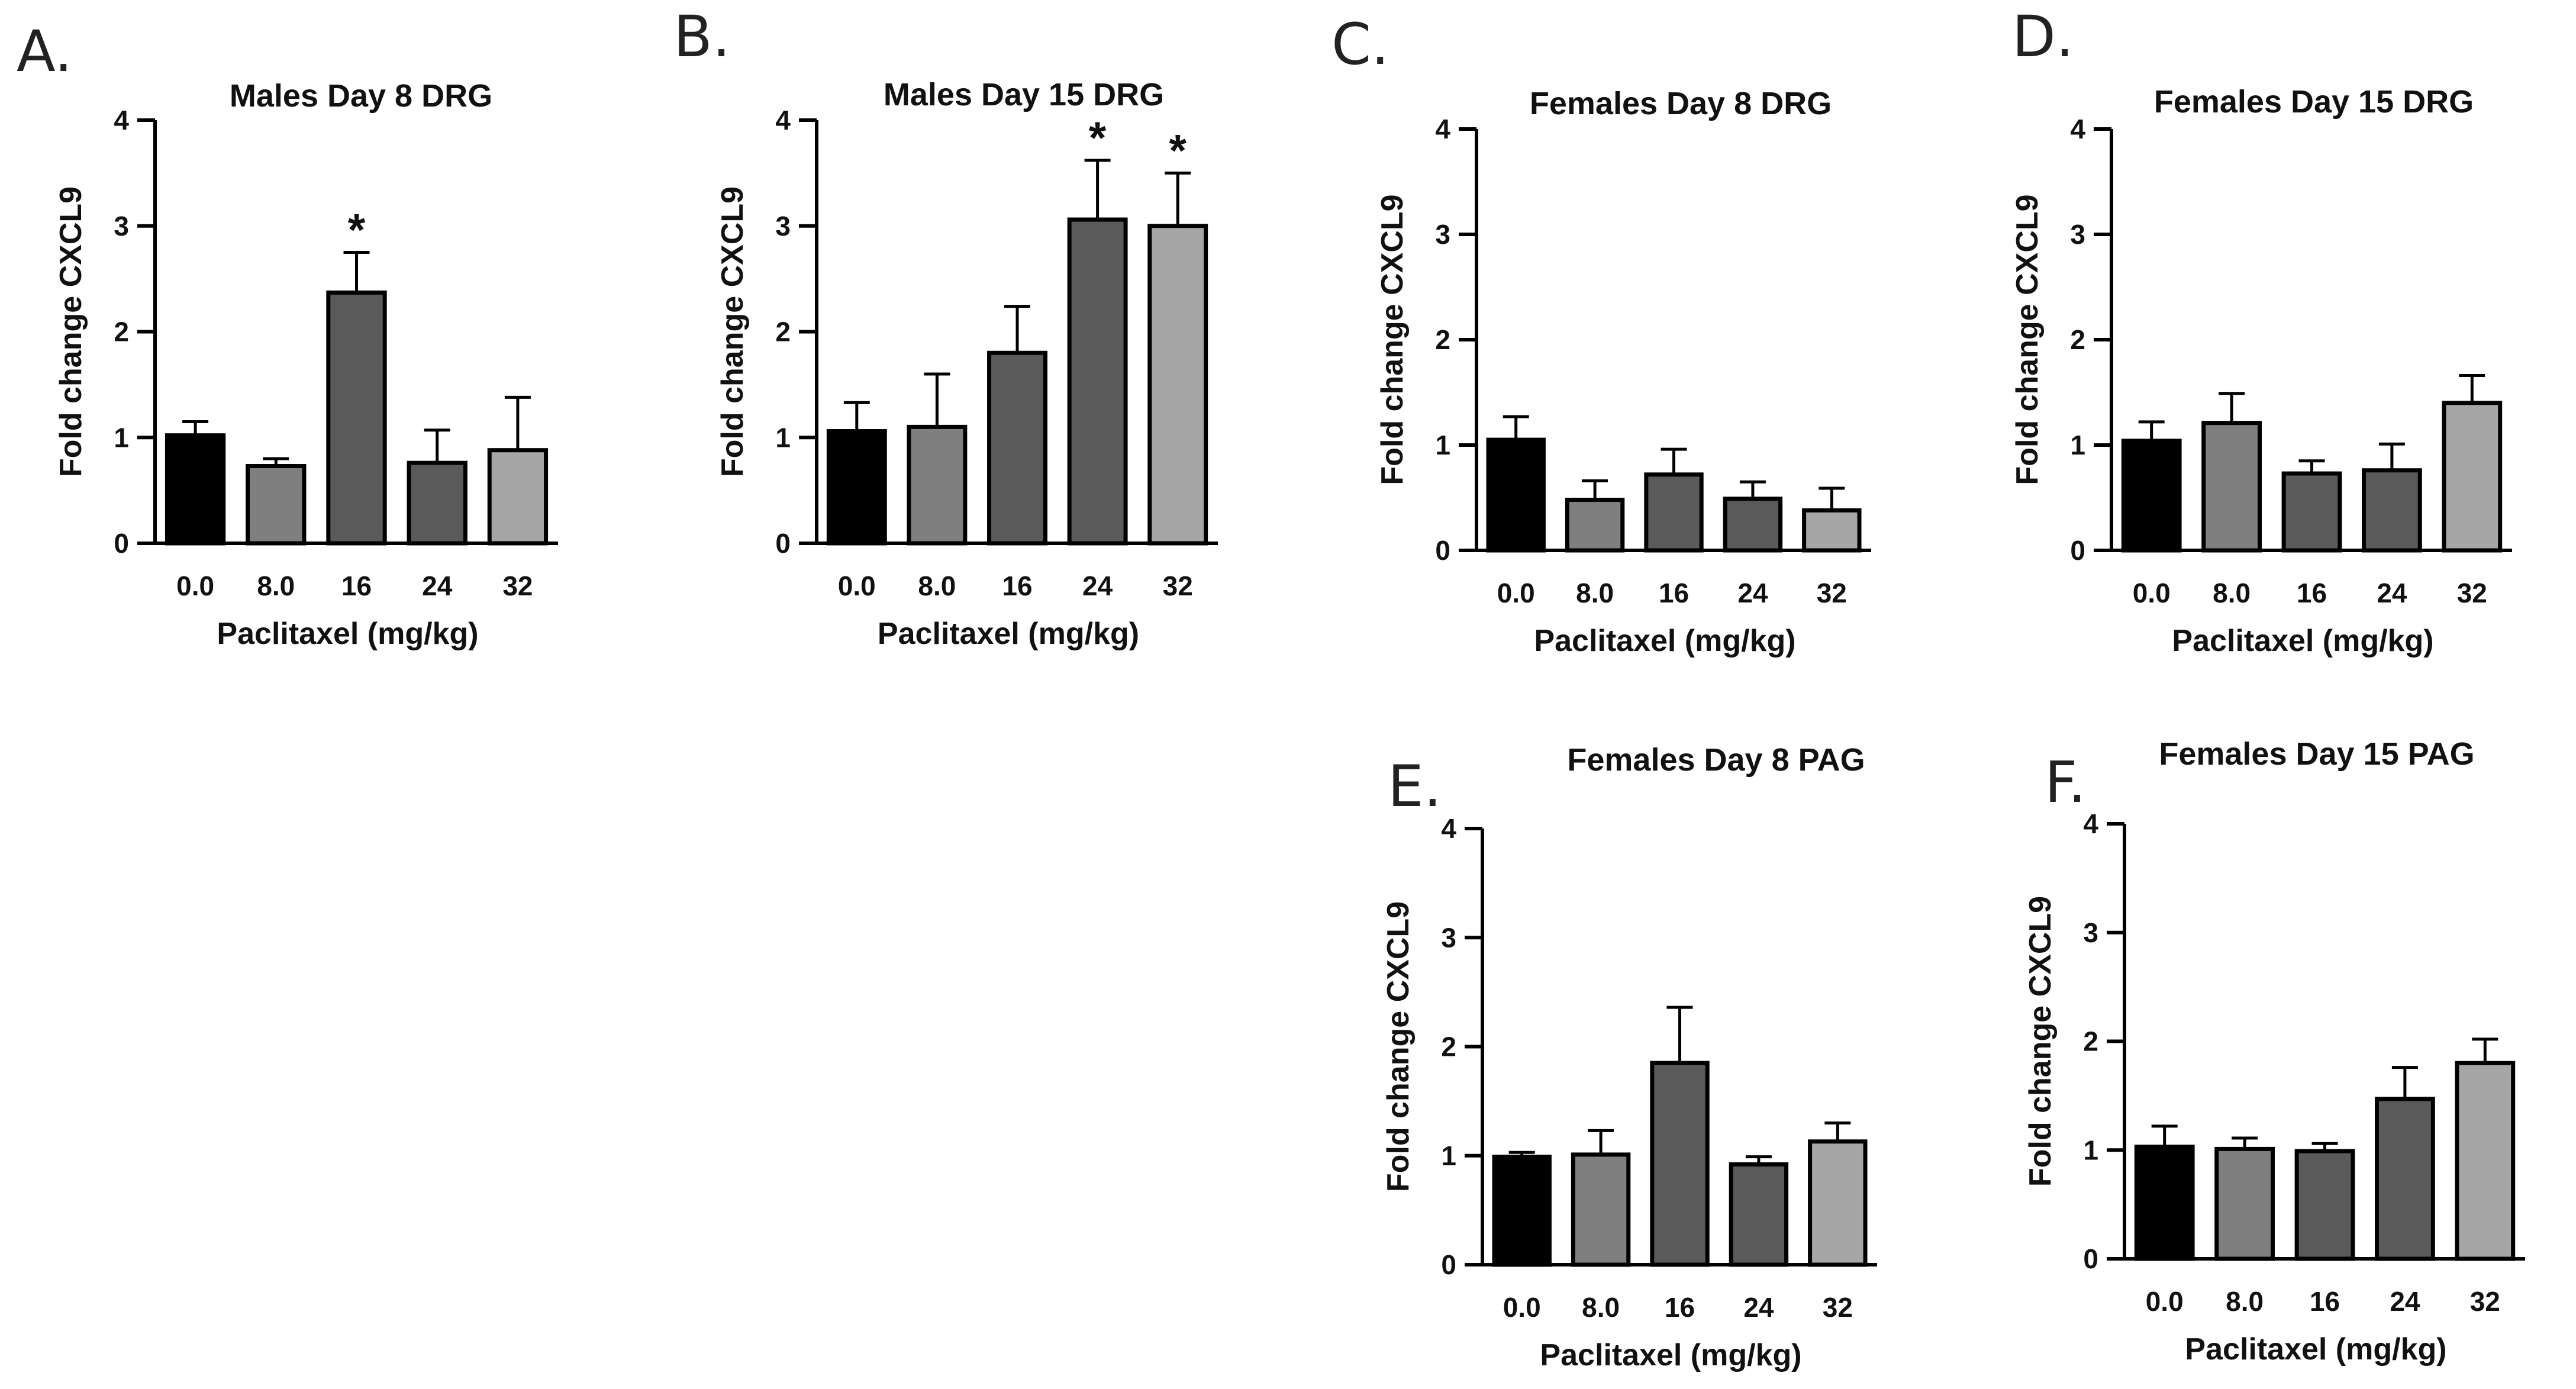  I want to click on chart-title: Males Day 15 DRG, so click(1024, 94).